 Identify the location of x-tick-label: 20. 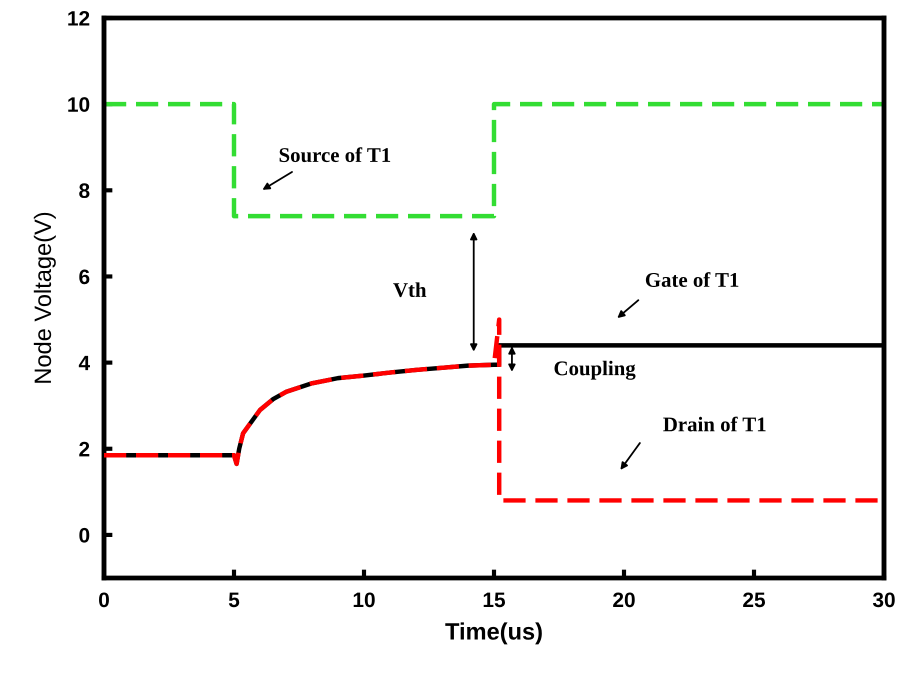
(624, 600).